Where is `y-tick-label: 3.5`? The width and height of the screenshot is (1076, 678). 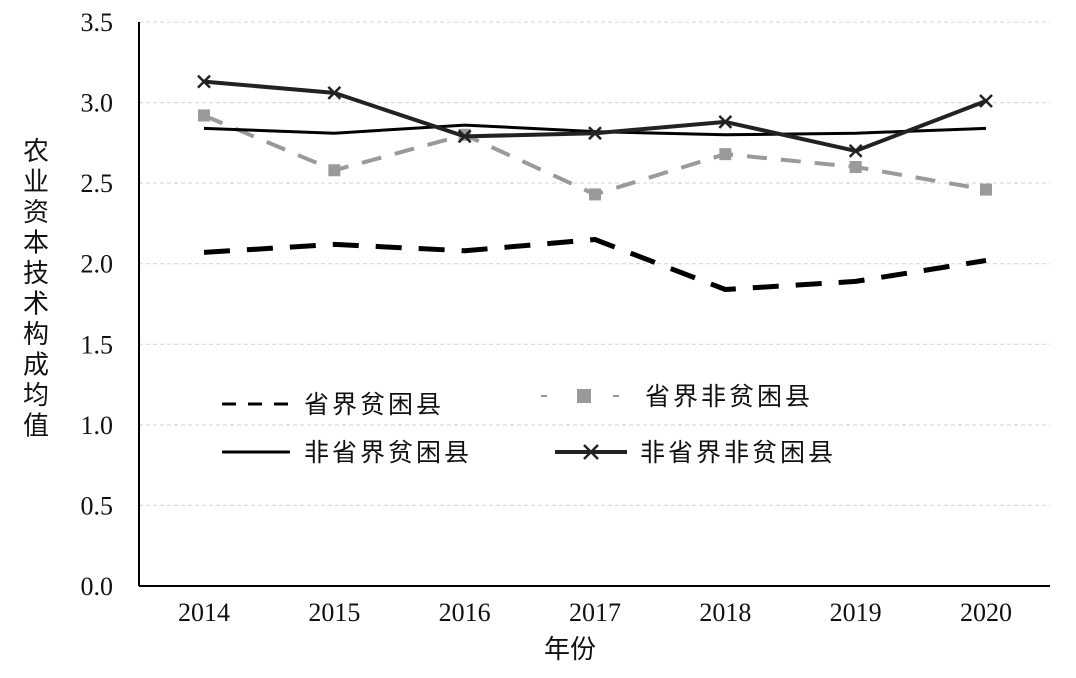
y-tick-label: 3.5 is located at coordinates (97, 22).